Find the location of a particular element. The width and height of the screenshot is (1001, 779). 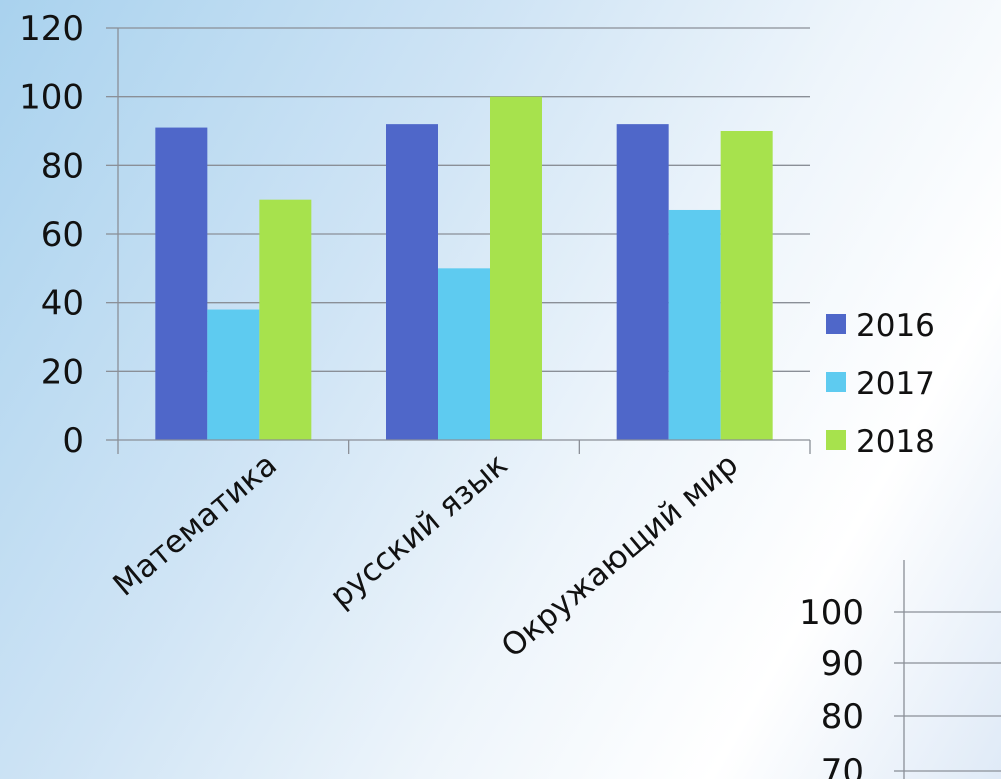

category-label: Математика is located at coordinates (195, 525).